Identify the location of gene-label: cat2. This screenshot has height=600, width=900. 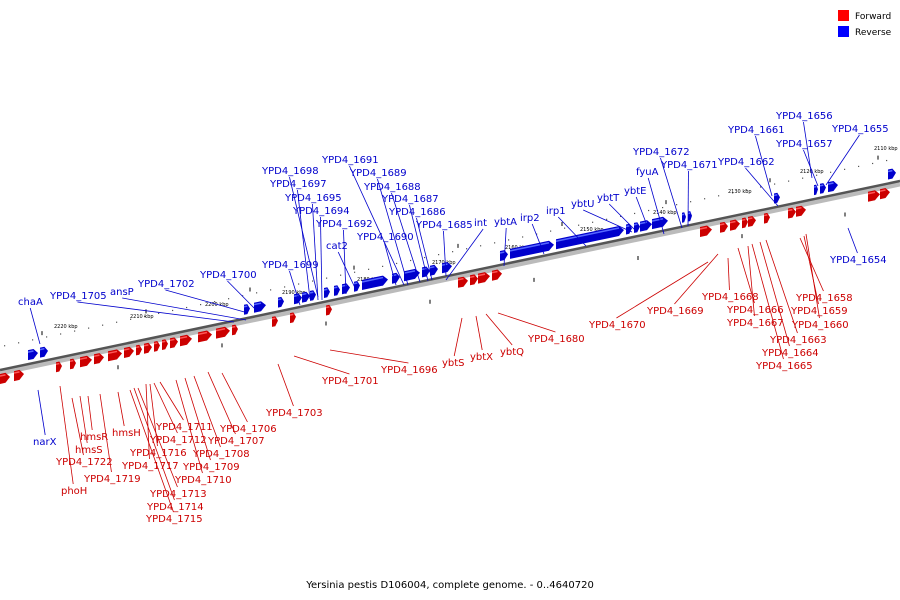
(337, 246).